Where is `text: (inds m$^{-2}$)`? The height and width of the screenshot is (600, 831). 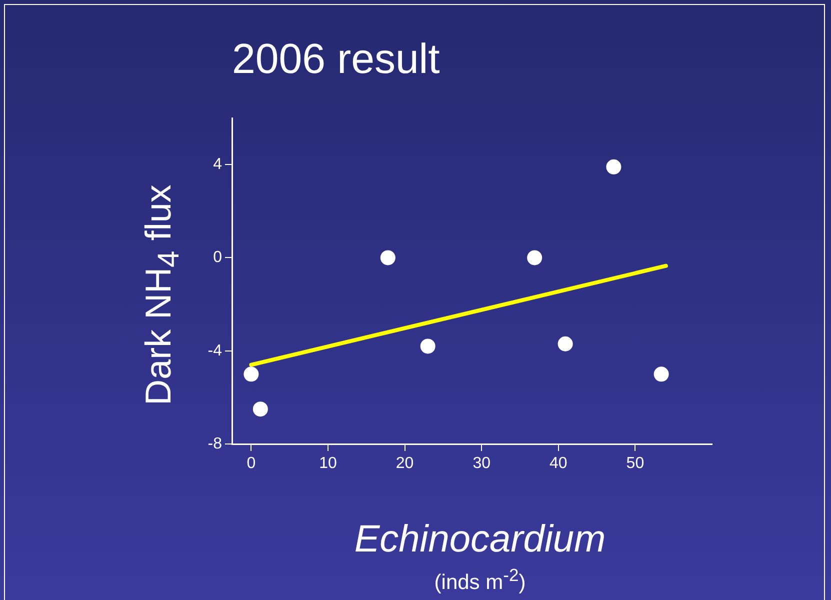 text: (inds m$^{-2}$) is located at coordinates (480, 580).